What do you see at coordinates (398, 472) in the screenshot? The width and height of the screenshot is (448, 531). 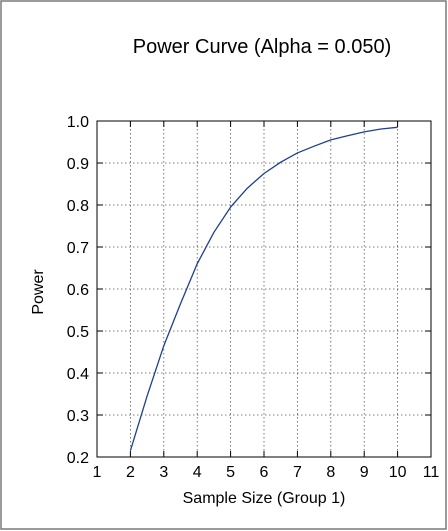 I see `x-tick-label: 10` at bounding box center [398, 472].